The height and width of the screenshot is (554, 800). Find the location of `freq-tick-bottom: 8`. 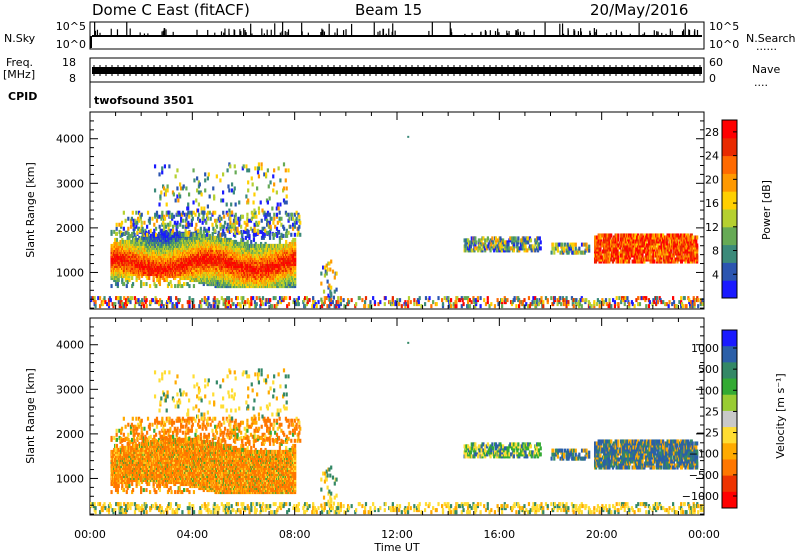

freq-tick-bottom: 8 is located at coordinates (72, 78).